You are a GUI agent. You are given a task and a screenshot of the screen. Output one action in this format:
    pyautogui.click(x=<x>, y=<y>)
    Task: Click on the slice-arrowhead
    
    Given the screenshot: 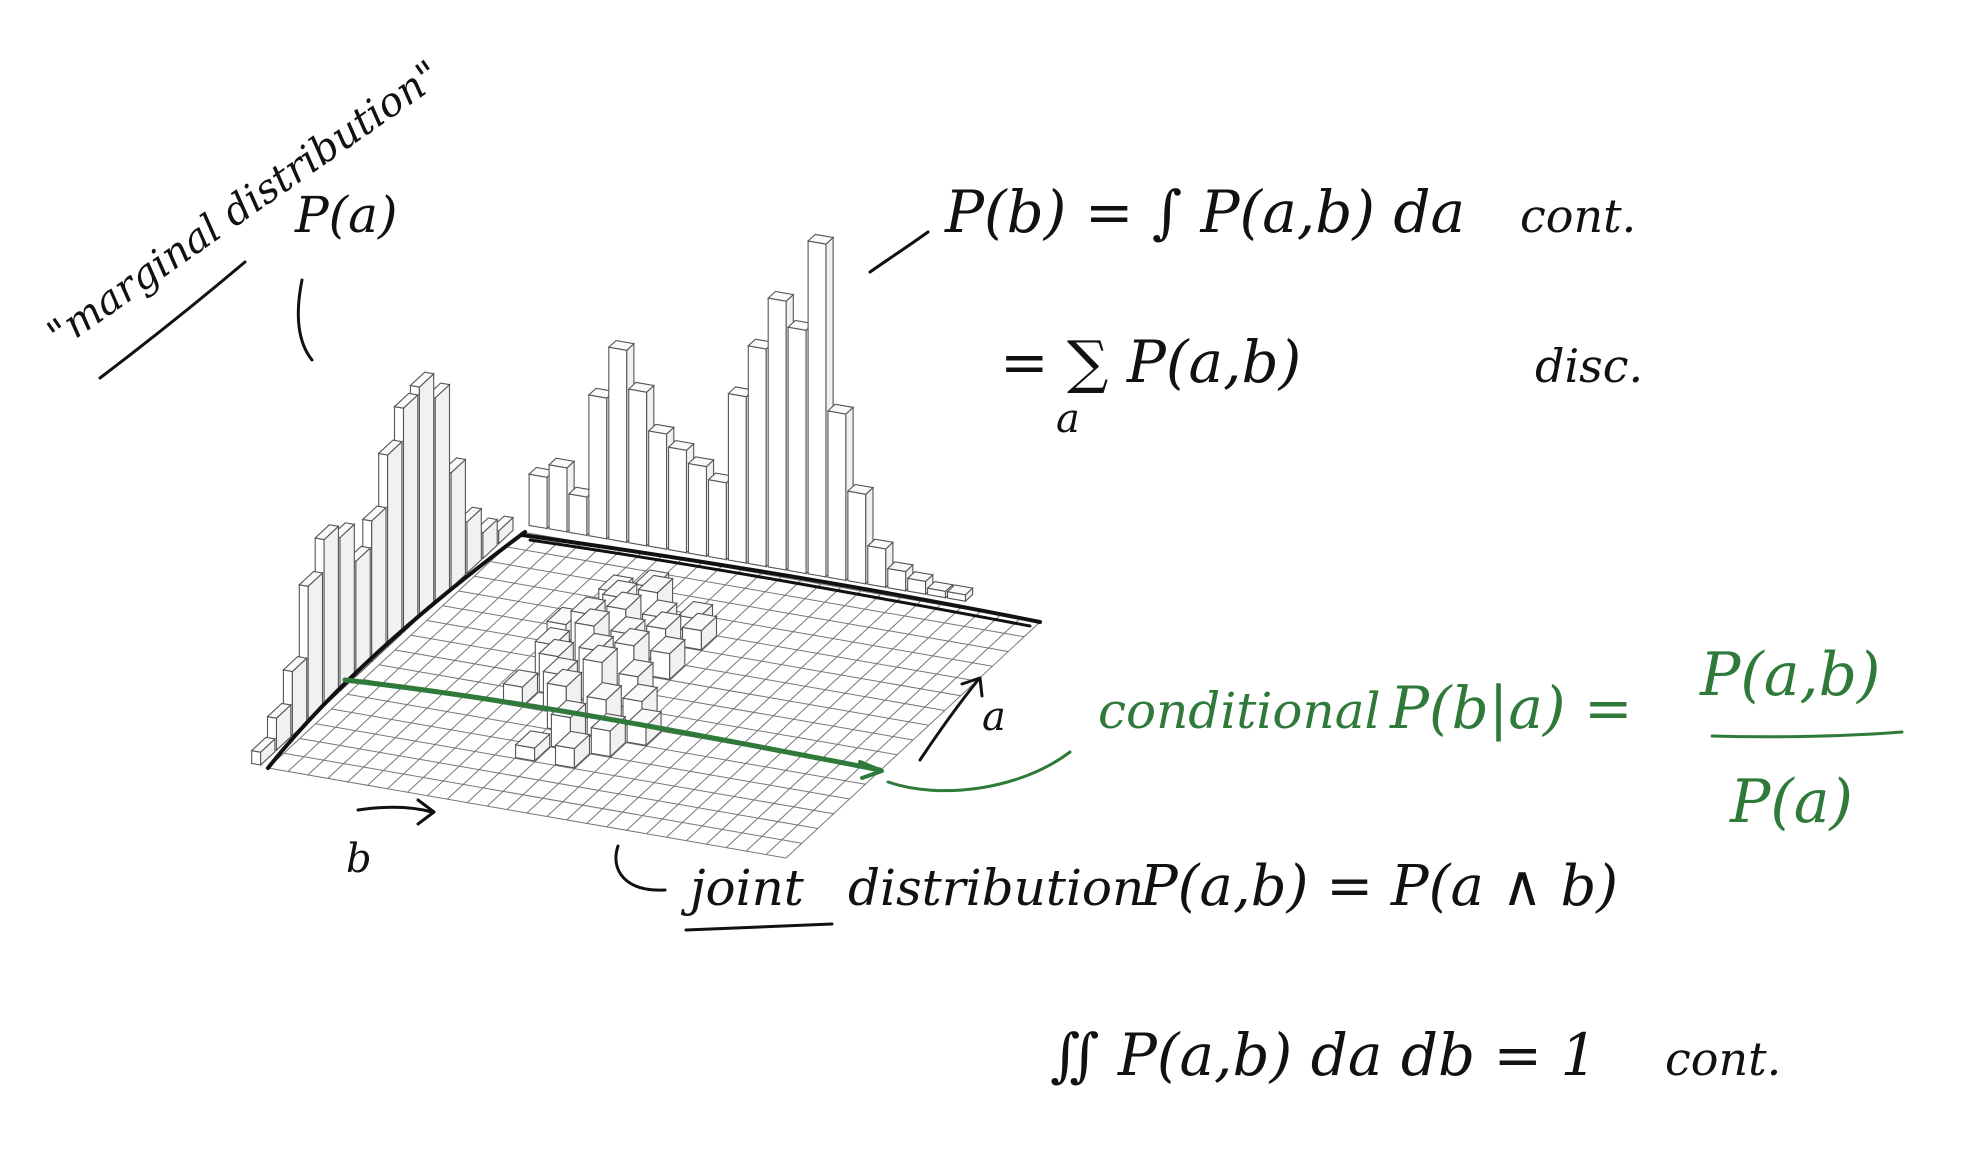 What is the action you would take?
    pyautogui.click(x=871, y=770)
    